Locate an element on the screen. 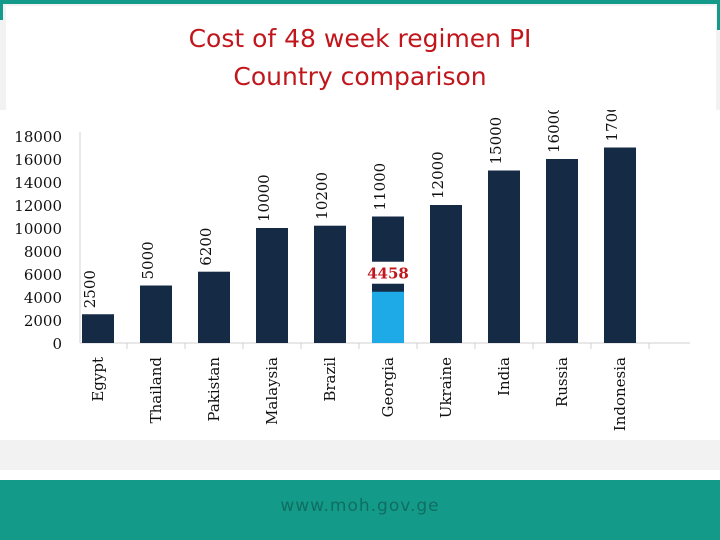 The image size is (720, 540). bar-value-label: 15000 is located at coordinates (496, 141).